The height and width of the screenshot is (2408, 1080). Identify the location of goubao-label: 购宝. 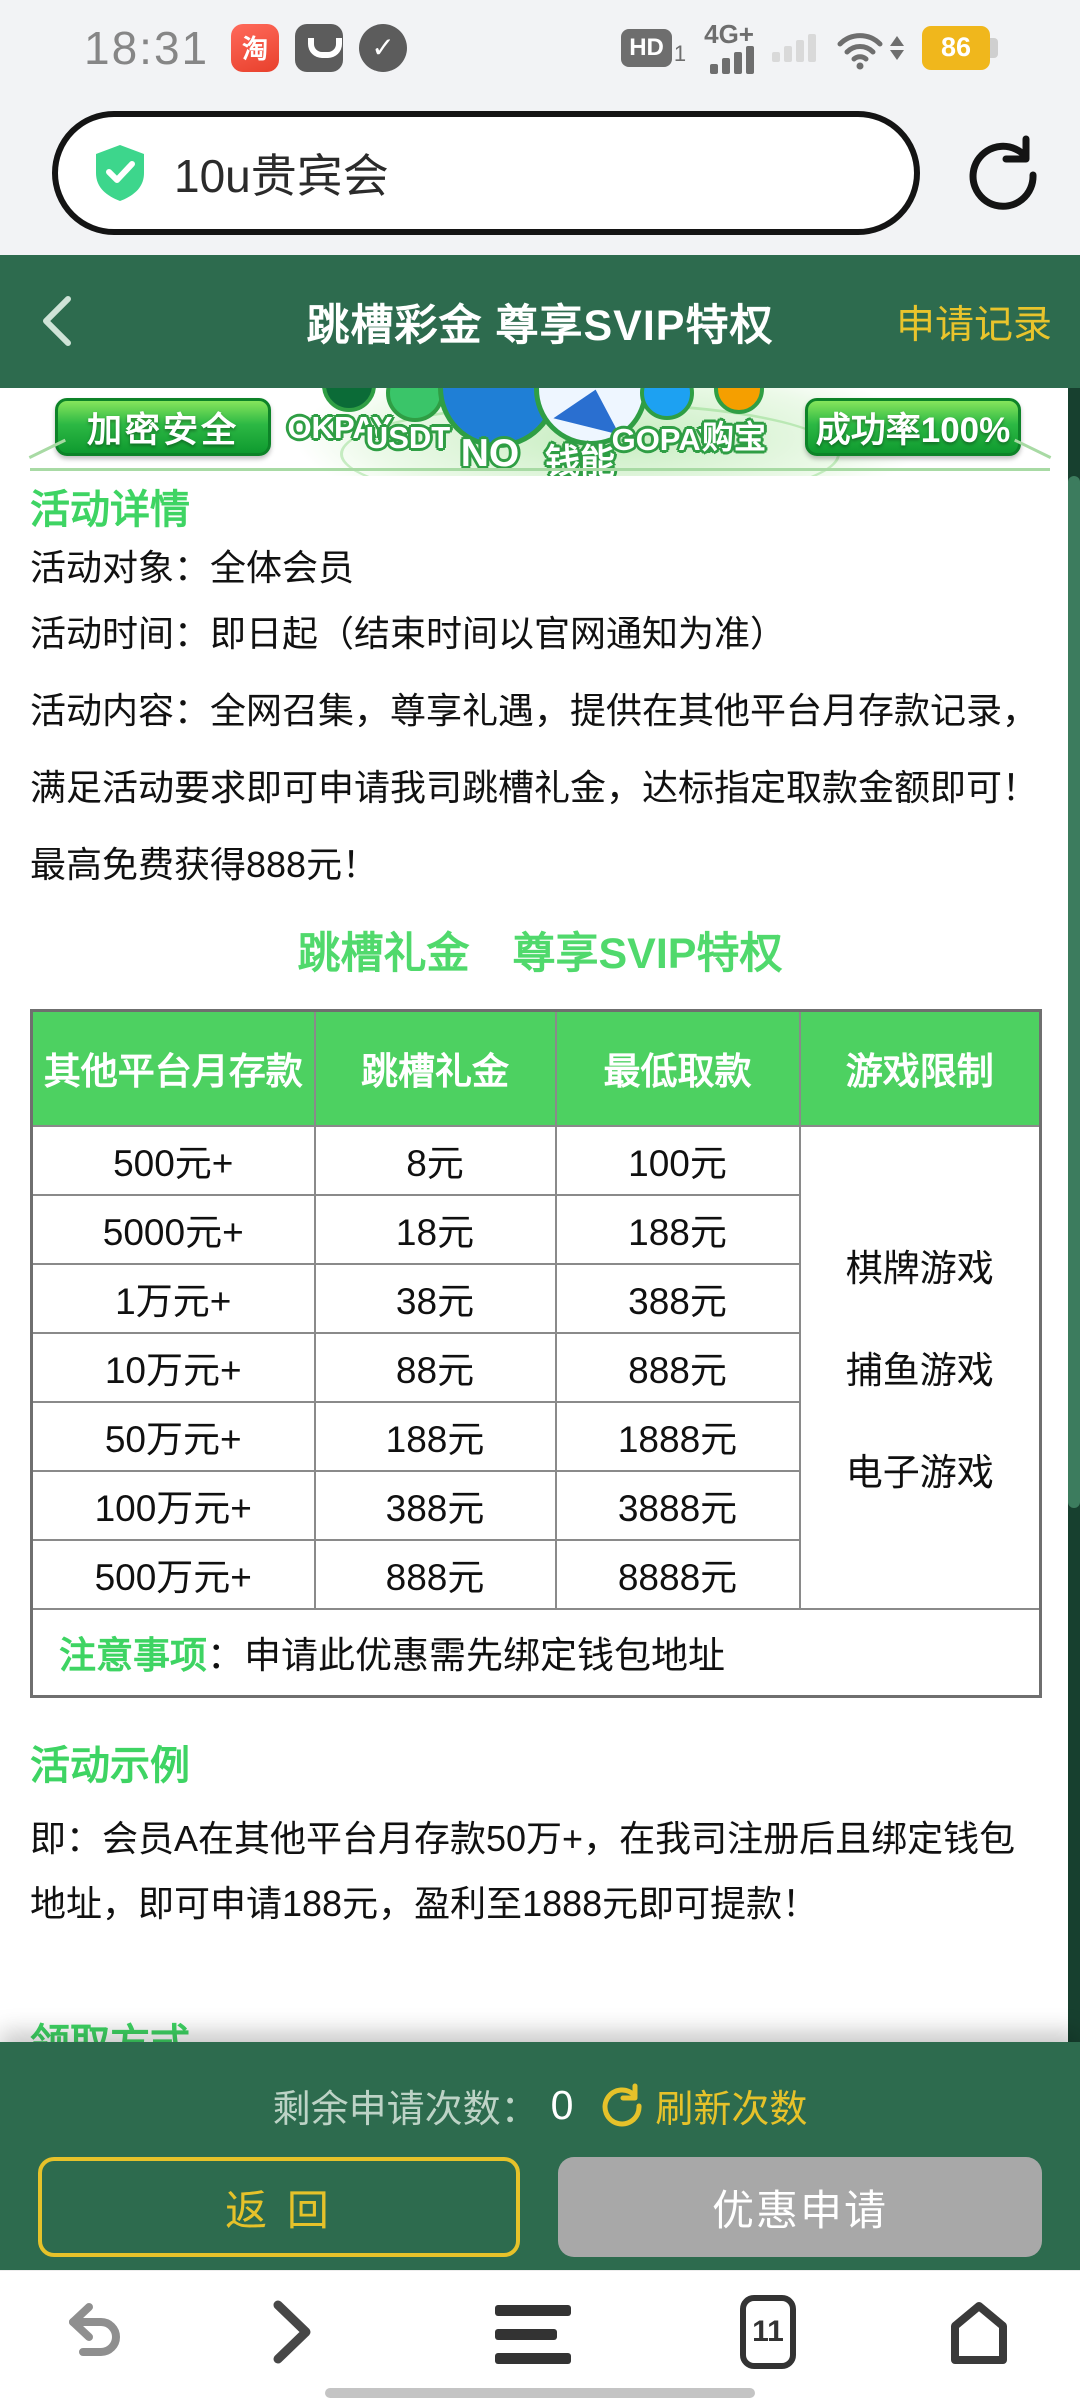
(734, 437).